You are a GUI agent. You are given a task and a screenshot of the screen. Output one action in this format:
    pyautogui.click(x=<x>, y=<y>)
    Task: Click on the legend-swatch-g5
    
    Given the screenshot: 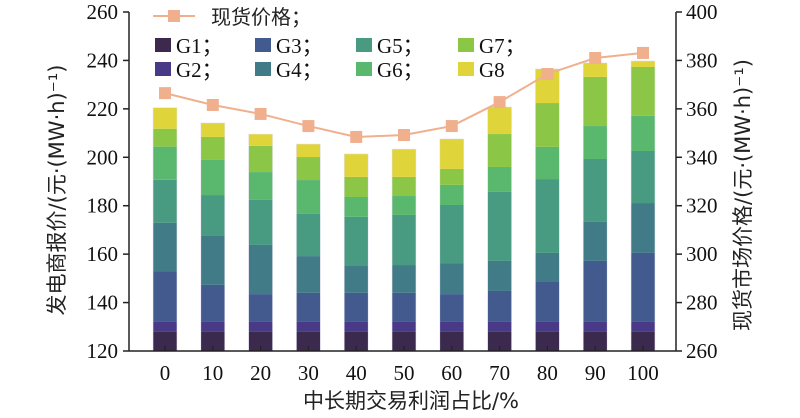 What is the action you would take?
    pyautogui.click(x=364, y=45)
    